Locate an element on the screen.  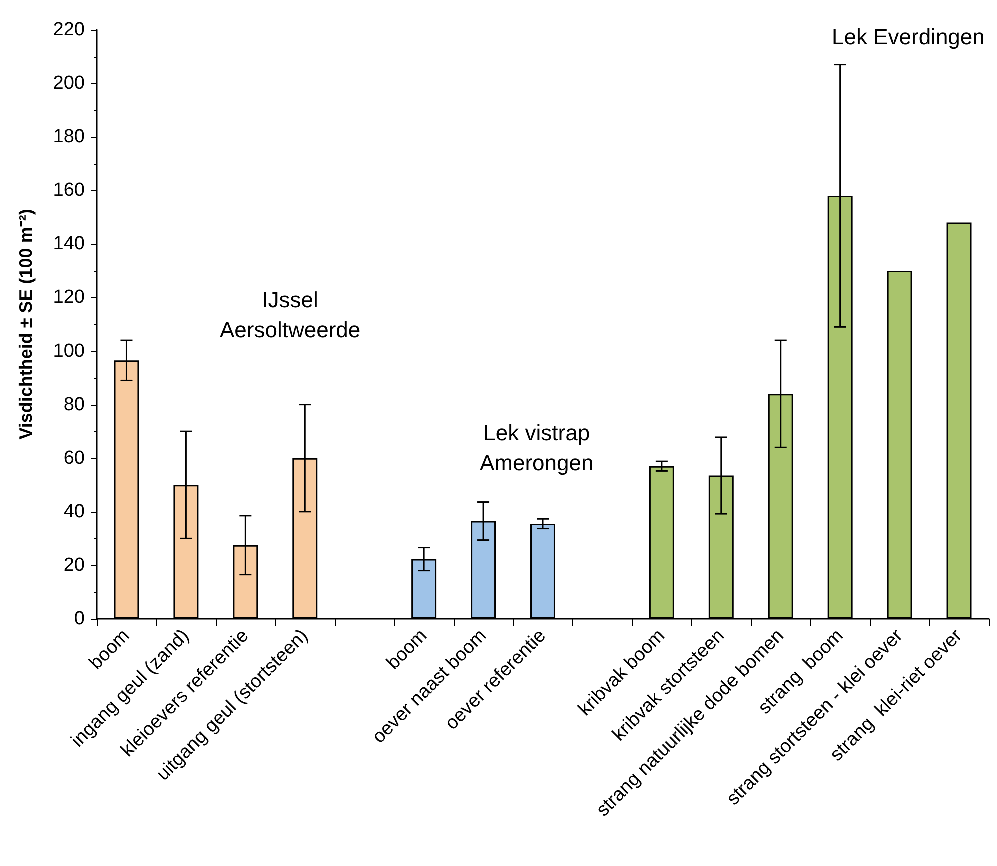
y-tick-label: 40 is located at coordinates (74, 511).